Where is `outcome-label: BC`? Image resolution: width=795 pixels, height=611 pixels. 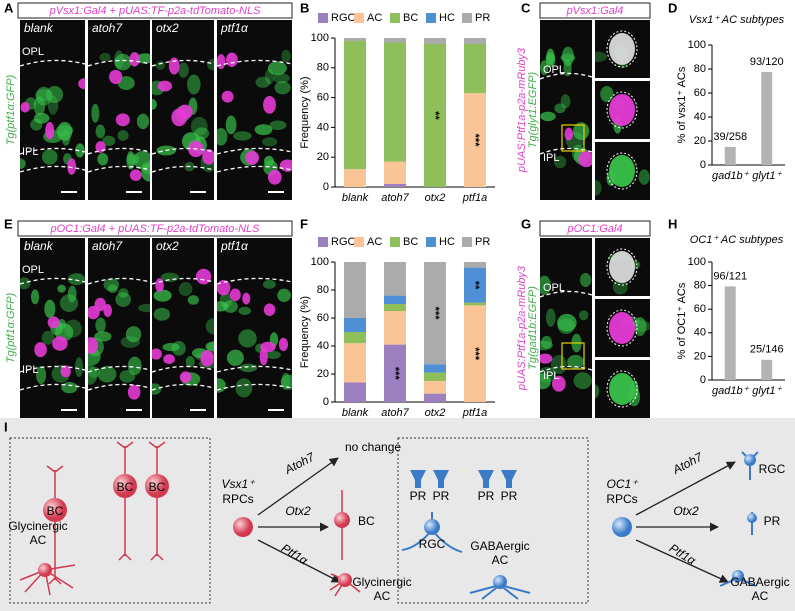
outcome-label: BC is located at coordinates (366, 521).